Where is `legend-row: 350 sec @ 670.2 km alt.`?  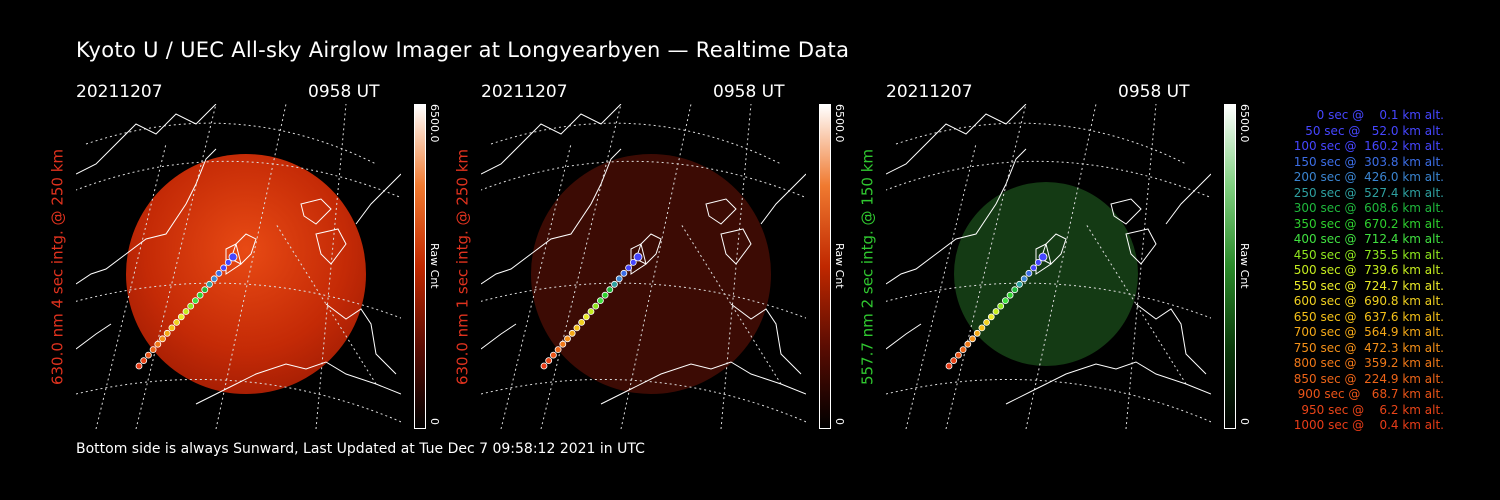
legend-row: 350 sec @ 670.2 km alt. is located at coordinates (1366, 223).